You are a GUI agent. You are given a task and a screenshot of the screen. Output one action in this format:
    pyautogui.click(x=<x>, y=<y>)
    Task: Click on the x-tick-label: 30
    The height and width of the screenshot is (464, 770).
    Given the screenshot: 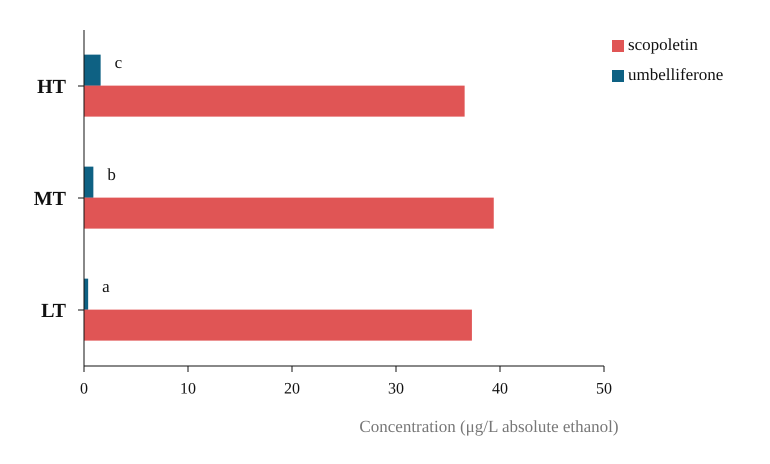 What is the action you would take?
    pyautogui.click(x=396, y=389)
    